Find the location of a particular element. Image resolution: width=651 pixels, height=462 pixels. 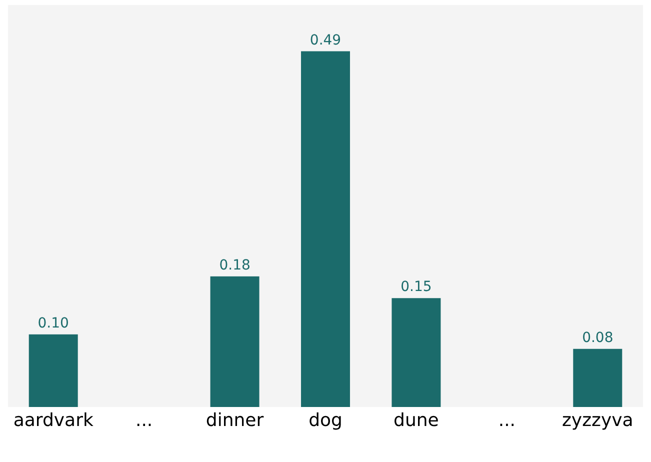

x-tick-label: dinner is located at coordinates (235, 420).